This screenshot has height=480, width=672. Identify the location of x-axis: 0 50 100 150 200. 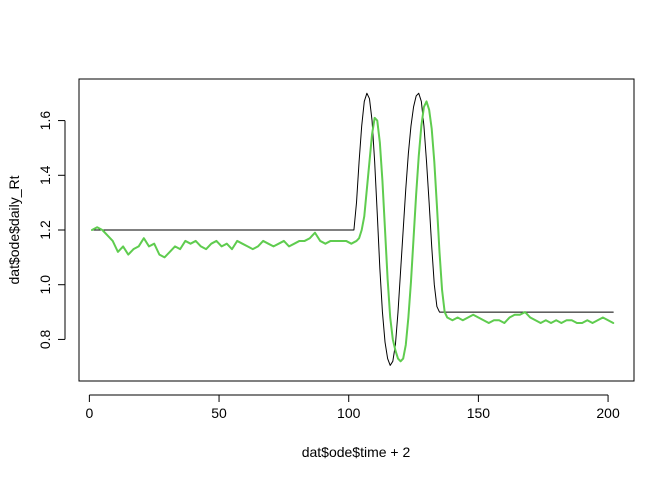
(352, 407).